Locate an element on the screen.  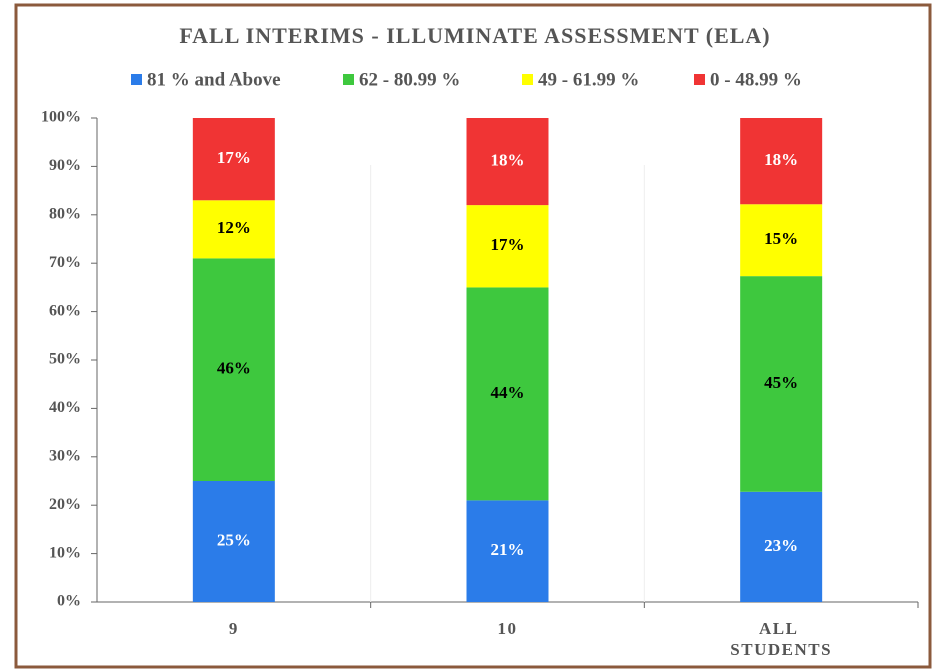
data-label: 46% is located at coordinates (234, 368).